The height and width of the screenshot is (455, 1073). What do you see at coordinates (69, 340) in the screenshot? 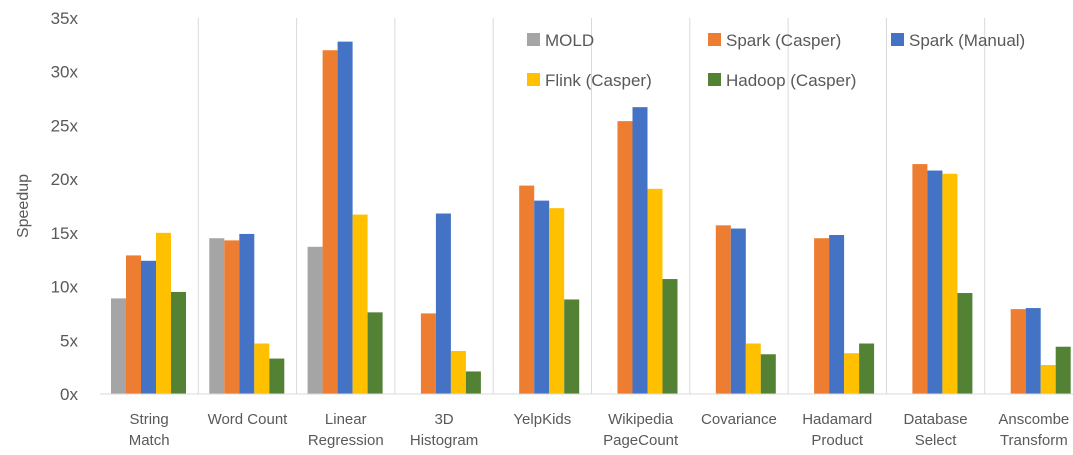
I see `y-tick-label: 5x` at bounding box center [69, 340].